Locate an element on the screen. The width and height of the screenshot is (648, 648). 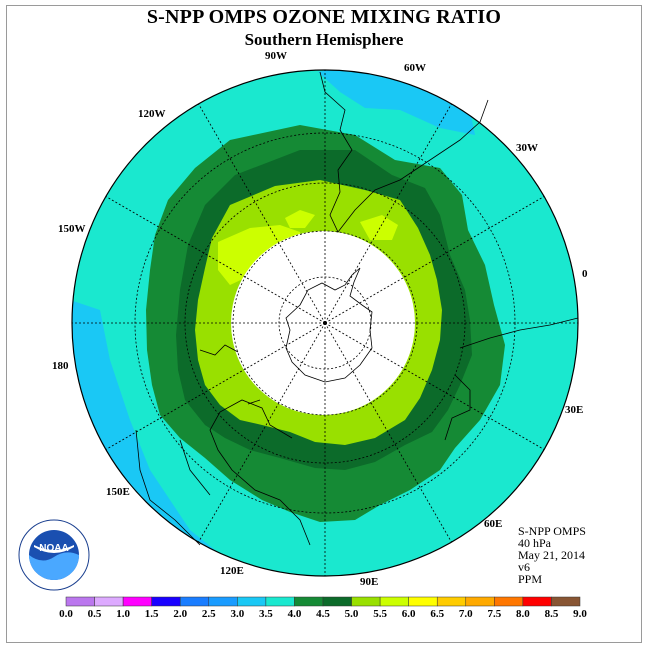
africa-coastline is located at coordinates (511, 379).